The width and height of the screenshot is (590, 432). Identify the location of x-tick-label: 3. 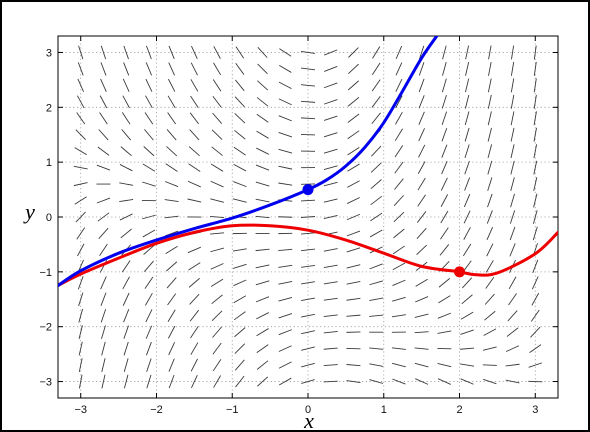
(535, 410).